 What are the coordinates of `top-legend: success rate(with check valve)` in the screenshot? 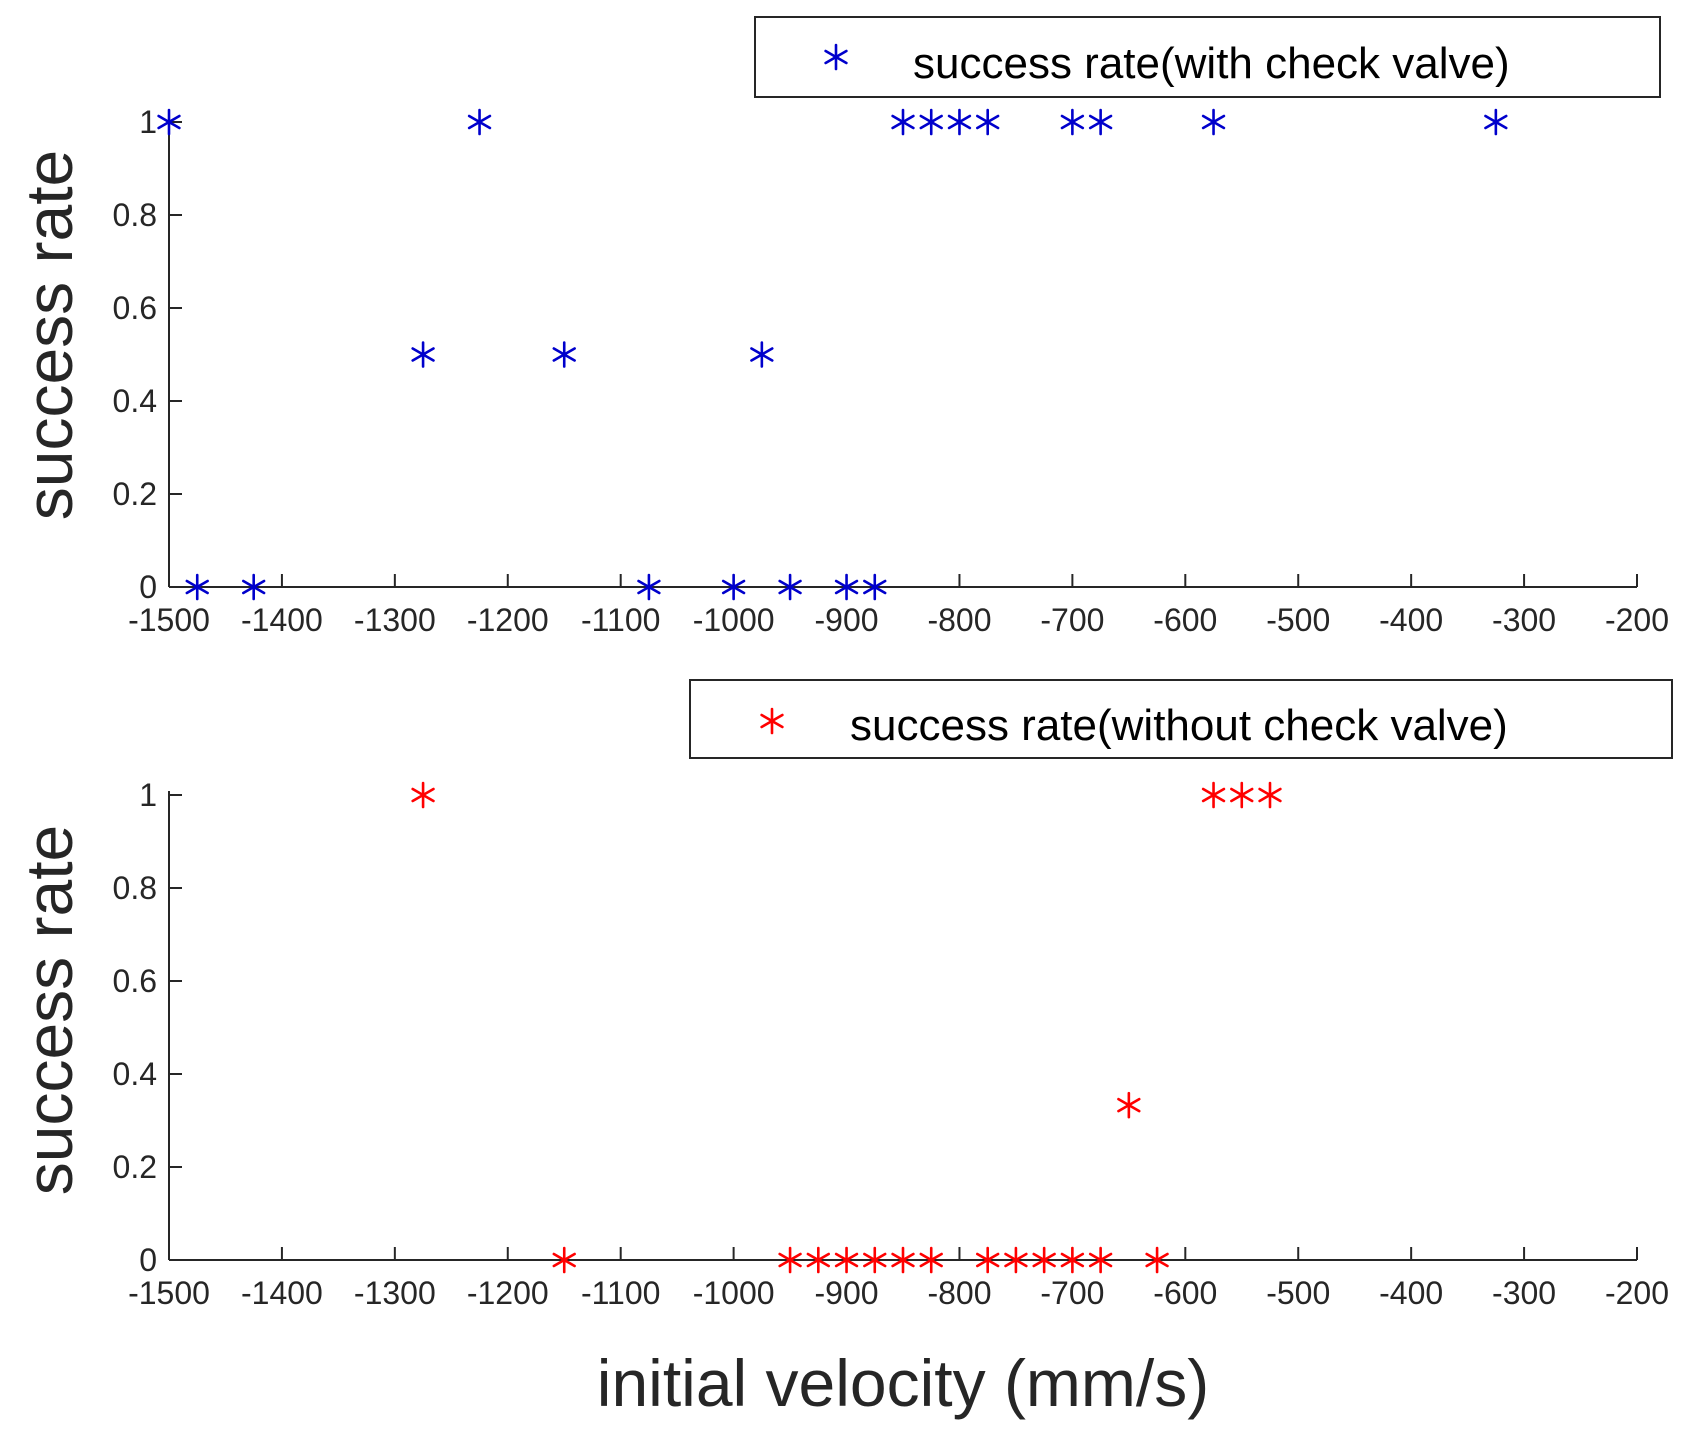 It's located at (1207, 57).